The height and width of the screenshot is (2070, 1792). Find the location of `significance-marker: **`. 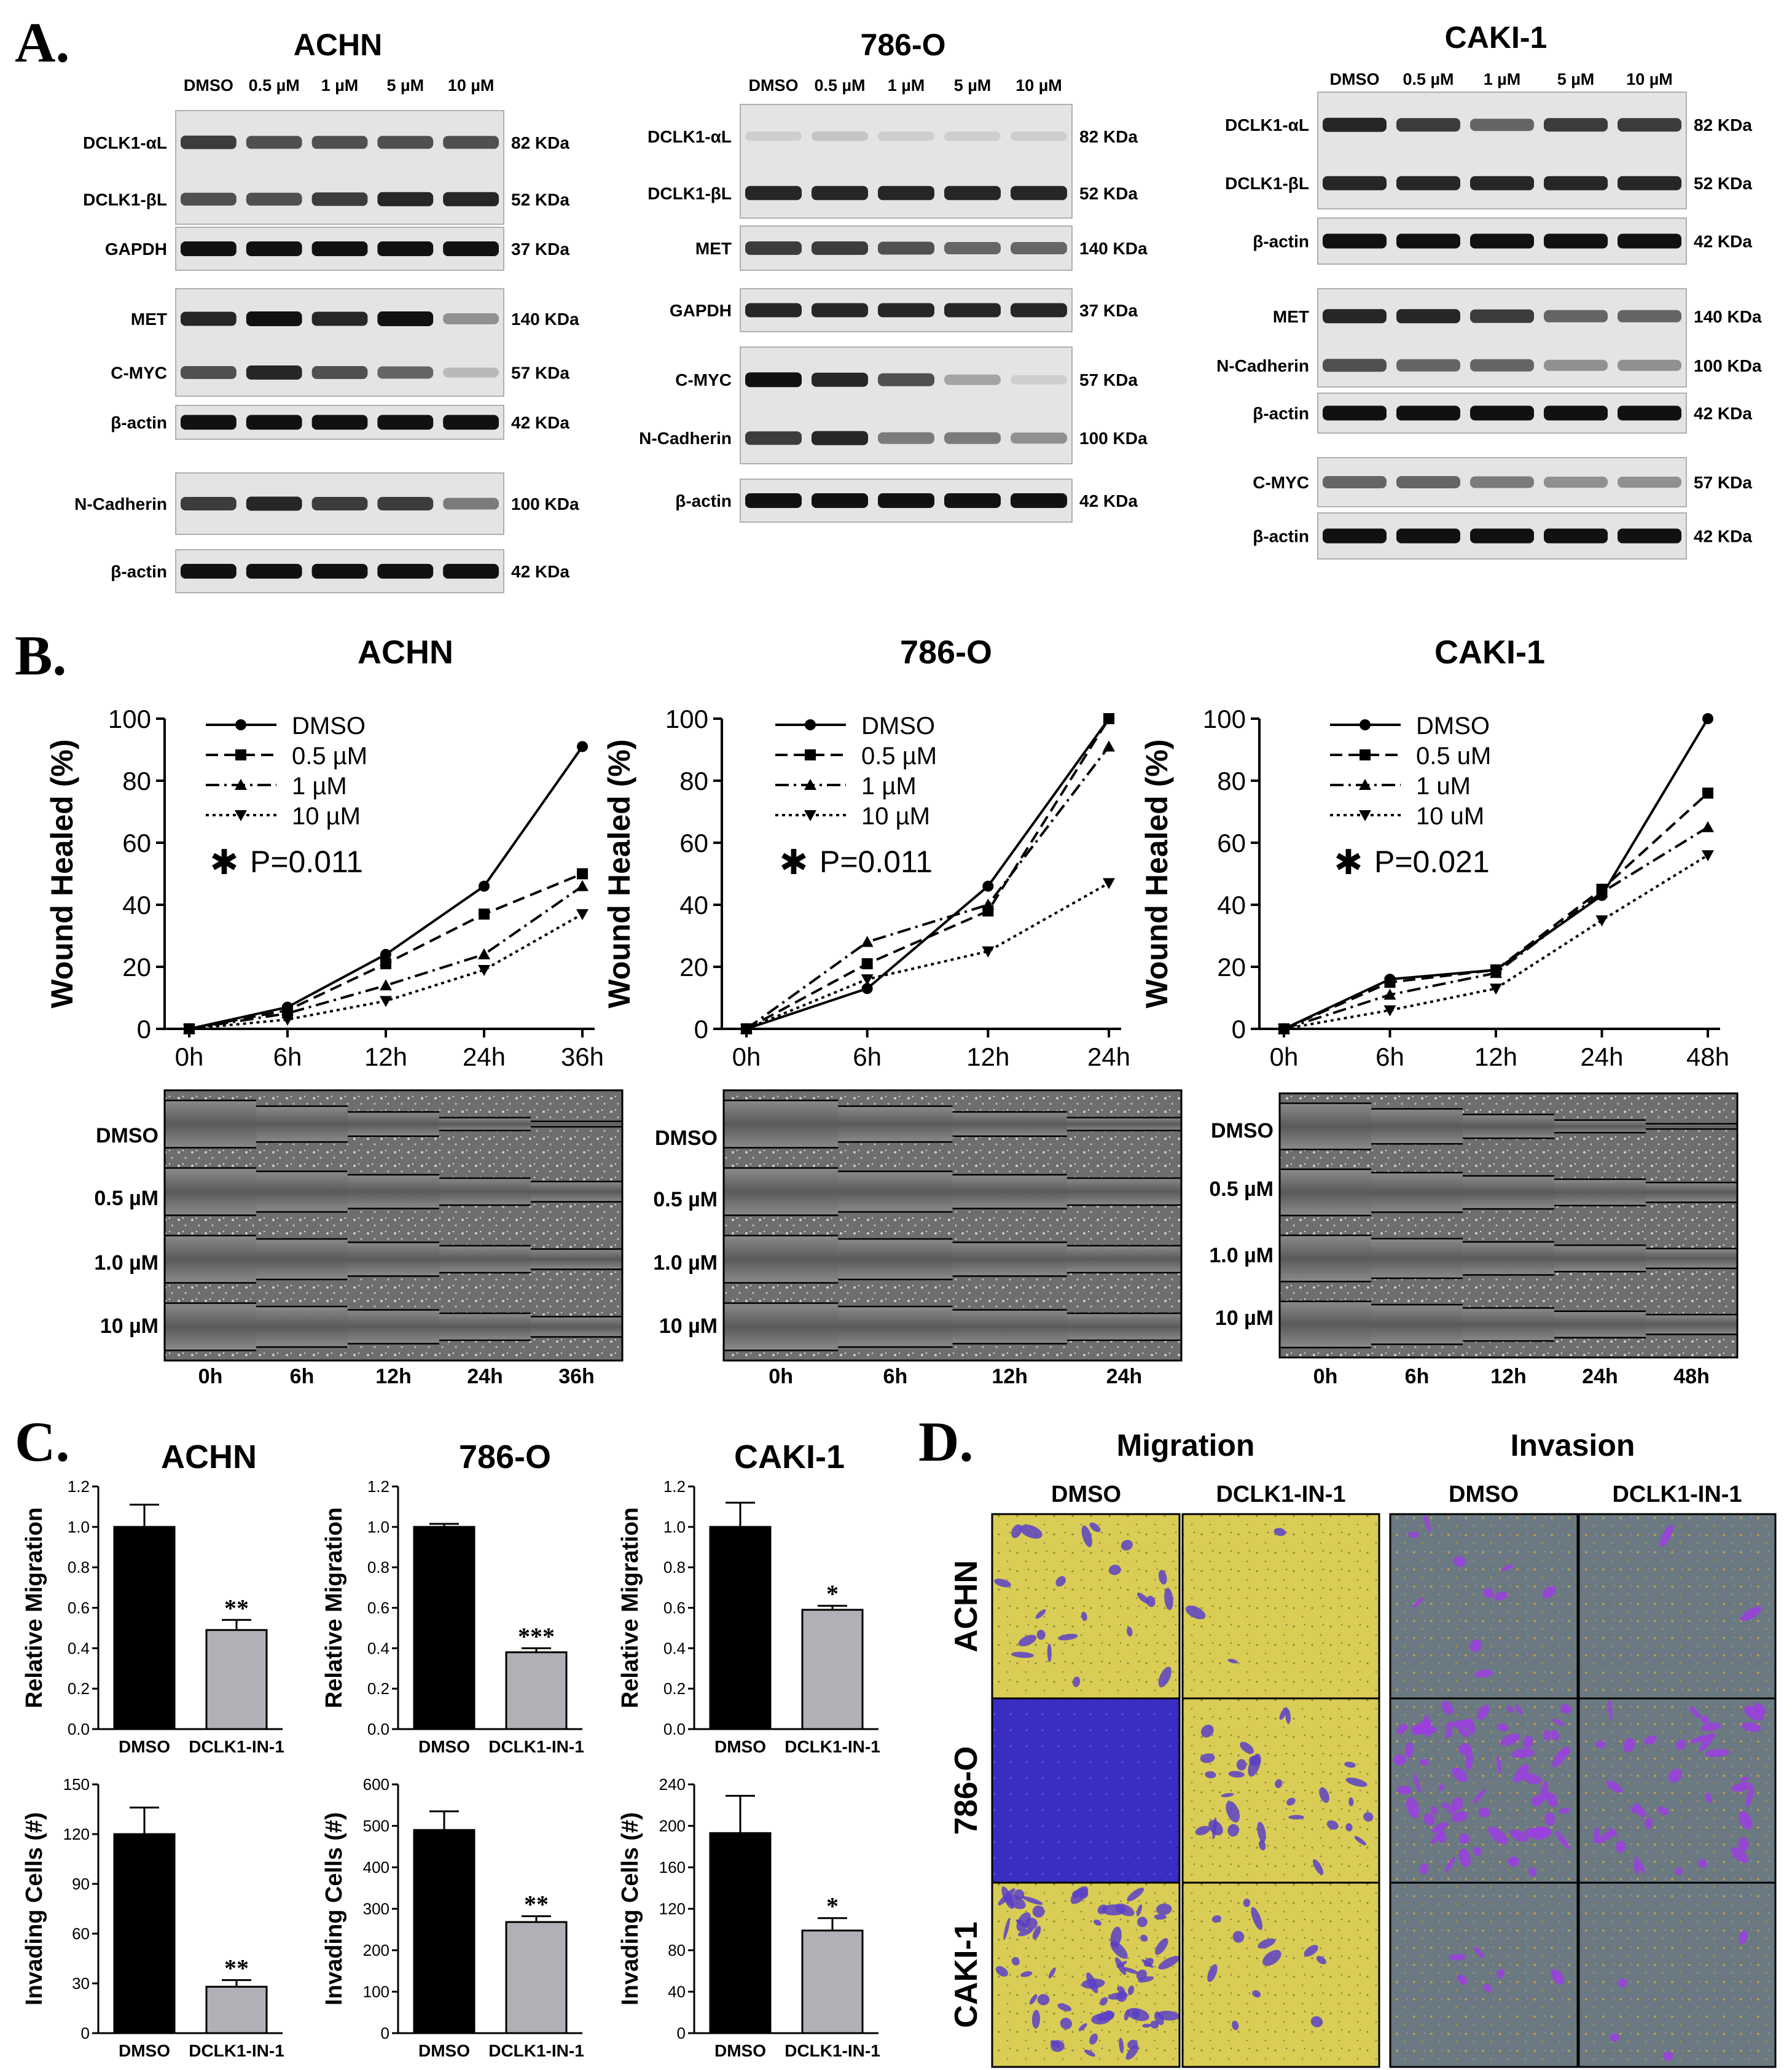

significance-marker: ** is located at coordinates (236, 1608).